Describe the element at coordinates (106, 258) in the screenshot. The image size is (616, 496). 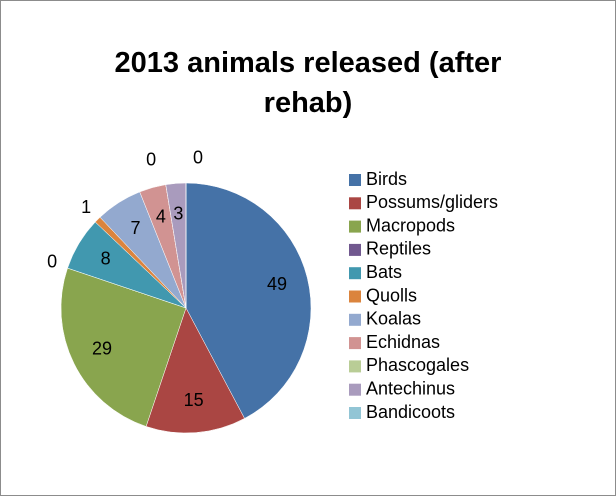
I see `data-label: 8` at that location.